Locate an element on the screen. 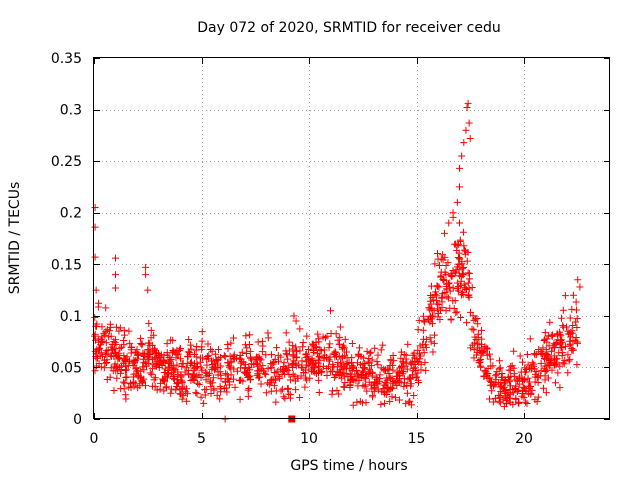 Image resolution: width=640 pixels, height=480 pixels. y-tick-labels: 0 0.05 0.1 0.15 0.2 0.25 0.3 0.35 is located at coordinates (66, 239).